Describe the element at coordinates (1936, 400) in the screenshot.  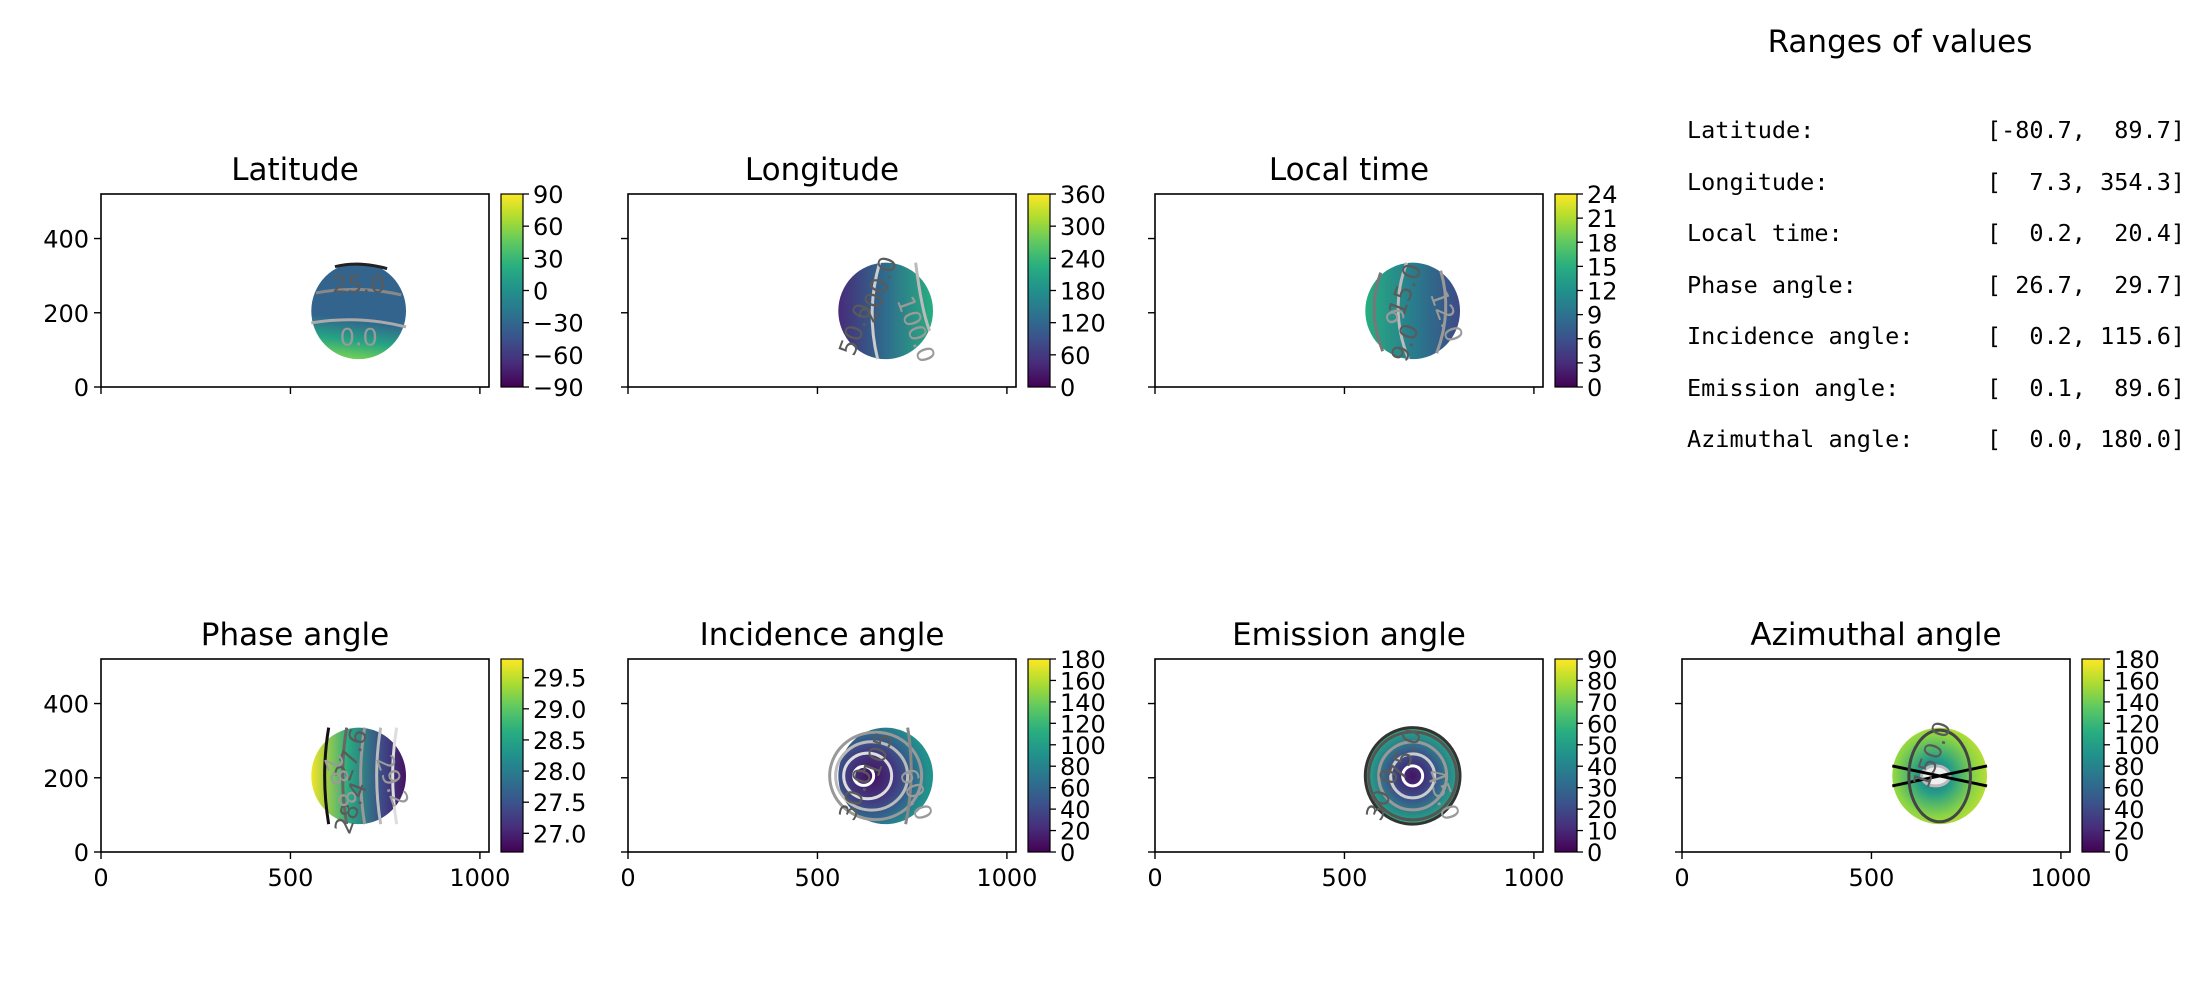
I see `range-row-emission-angle: Emission angle: [ 0.1, 89.6]` at that location.